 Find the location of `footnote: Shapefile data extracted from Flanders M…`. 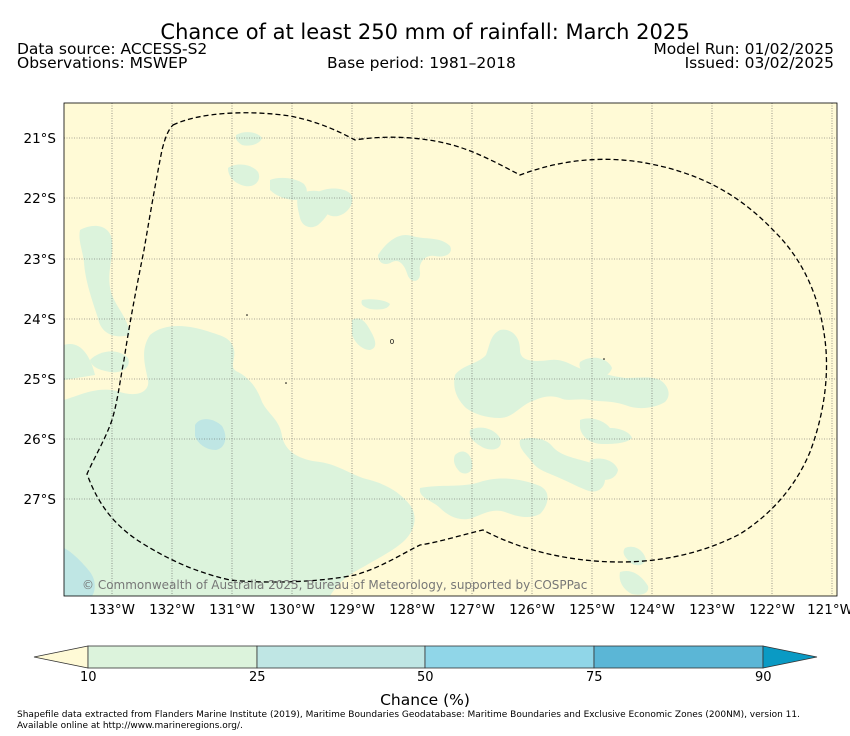

footnote: Shapefile data extracted from Flanders M… is located at coordinates (408, 720).